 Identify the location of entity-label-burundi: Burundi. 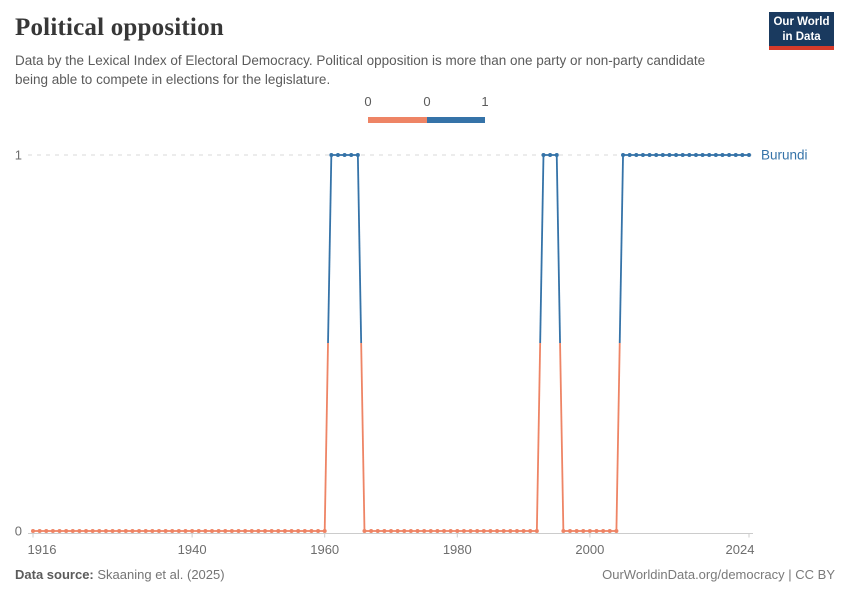
(784, 155).